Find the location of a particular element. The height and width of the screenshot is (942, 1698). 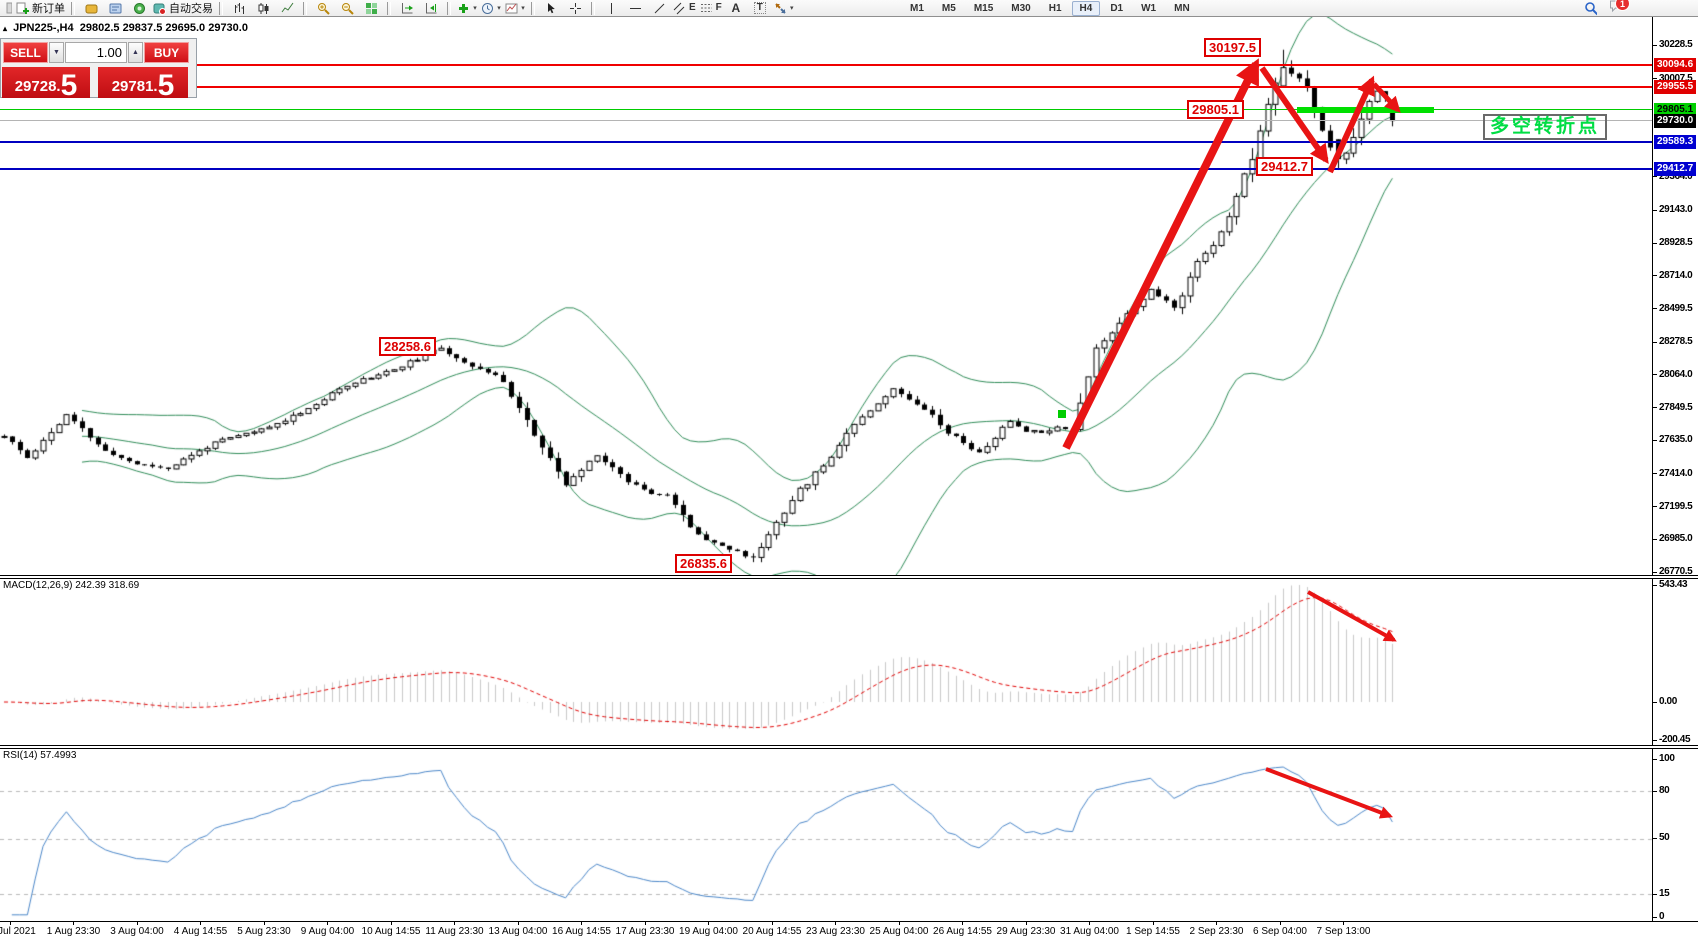

price-annotation-label: 29805.1 is located at coordinates (1215, 109).